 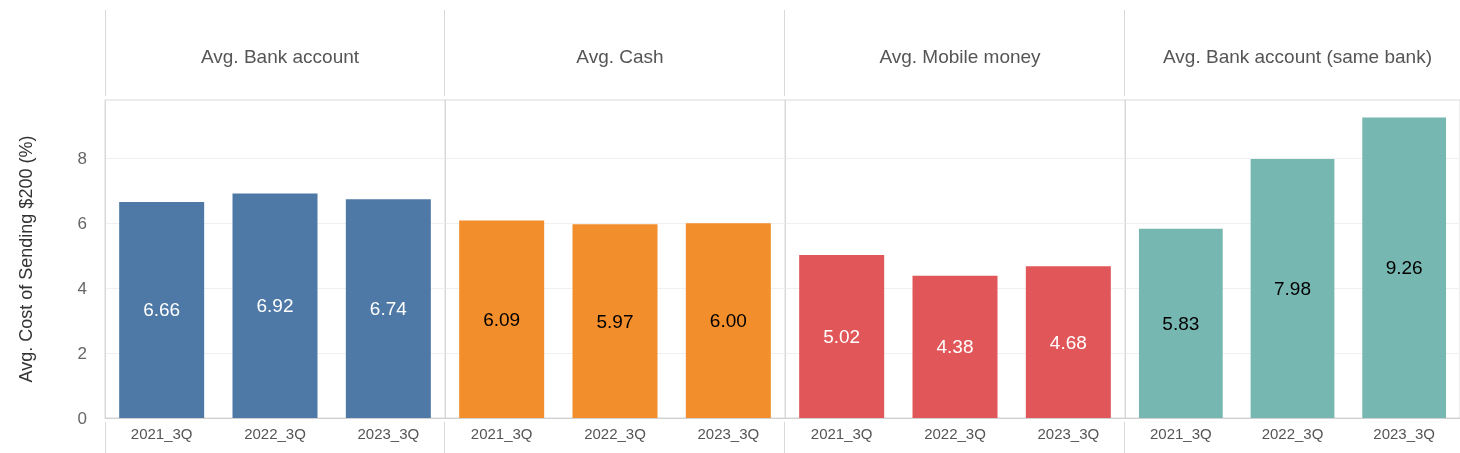 What do you see at coordinates (162, 310) in the screenshot?
I see `data-label: 6.66` at bounding box center [162, 310].